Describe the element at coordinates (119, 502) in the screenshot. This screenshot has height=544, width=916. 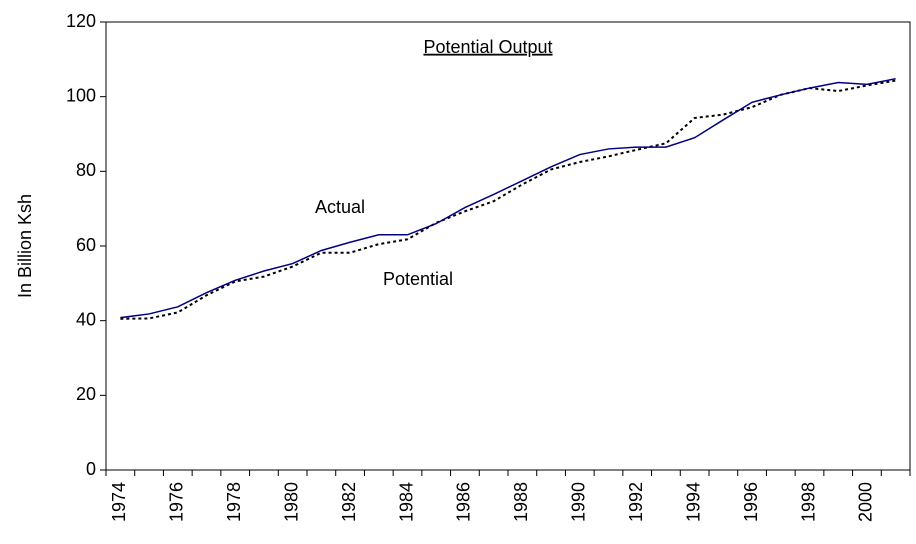
I see `x-tick-label: 1974` at that location.